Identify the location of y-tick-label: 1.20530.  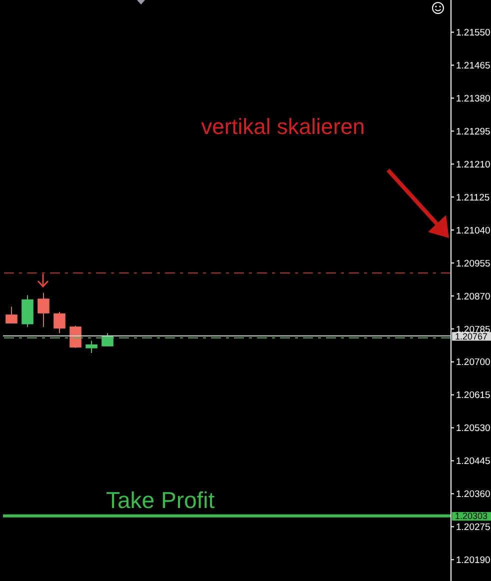
(473, 428).